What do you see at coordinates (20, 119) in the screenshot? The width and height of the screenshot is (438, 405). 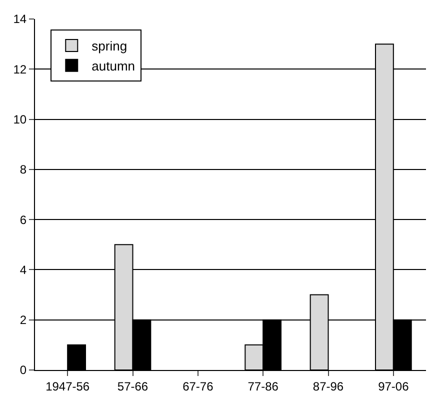 I see `y-tick-label: 10` at bounding box center [20, 119].